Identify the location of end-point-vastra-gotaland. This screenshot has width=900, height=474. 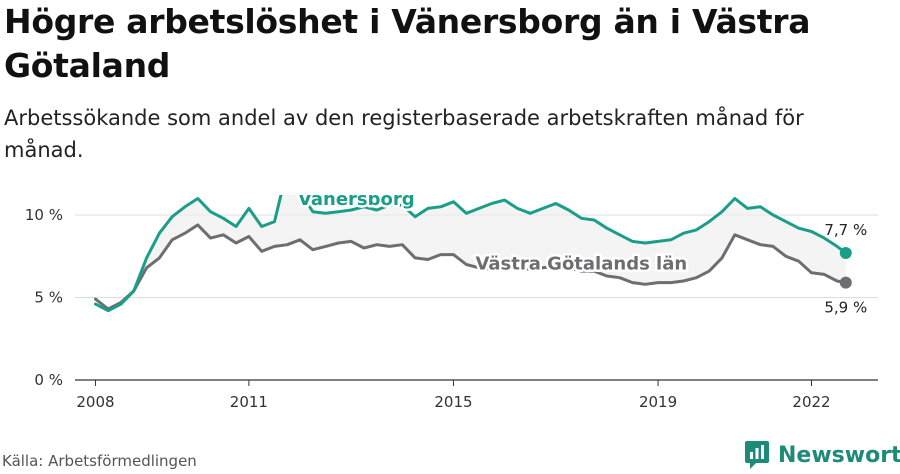
(845, 282).